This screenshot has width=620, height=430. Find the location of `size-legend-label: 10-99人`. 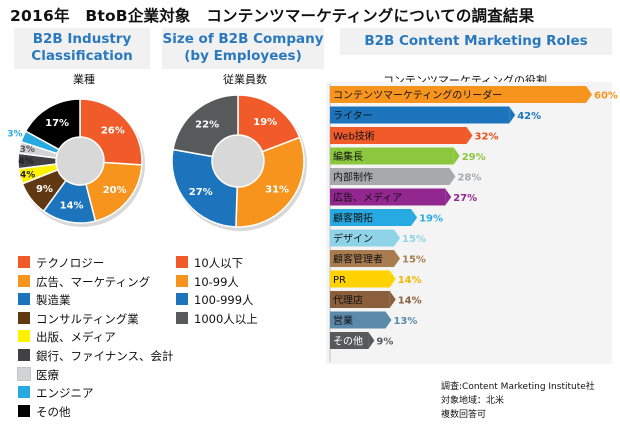

size-legend-label: 10-99人 is located at coordinates (216, 281).